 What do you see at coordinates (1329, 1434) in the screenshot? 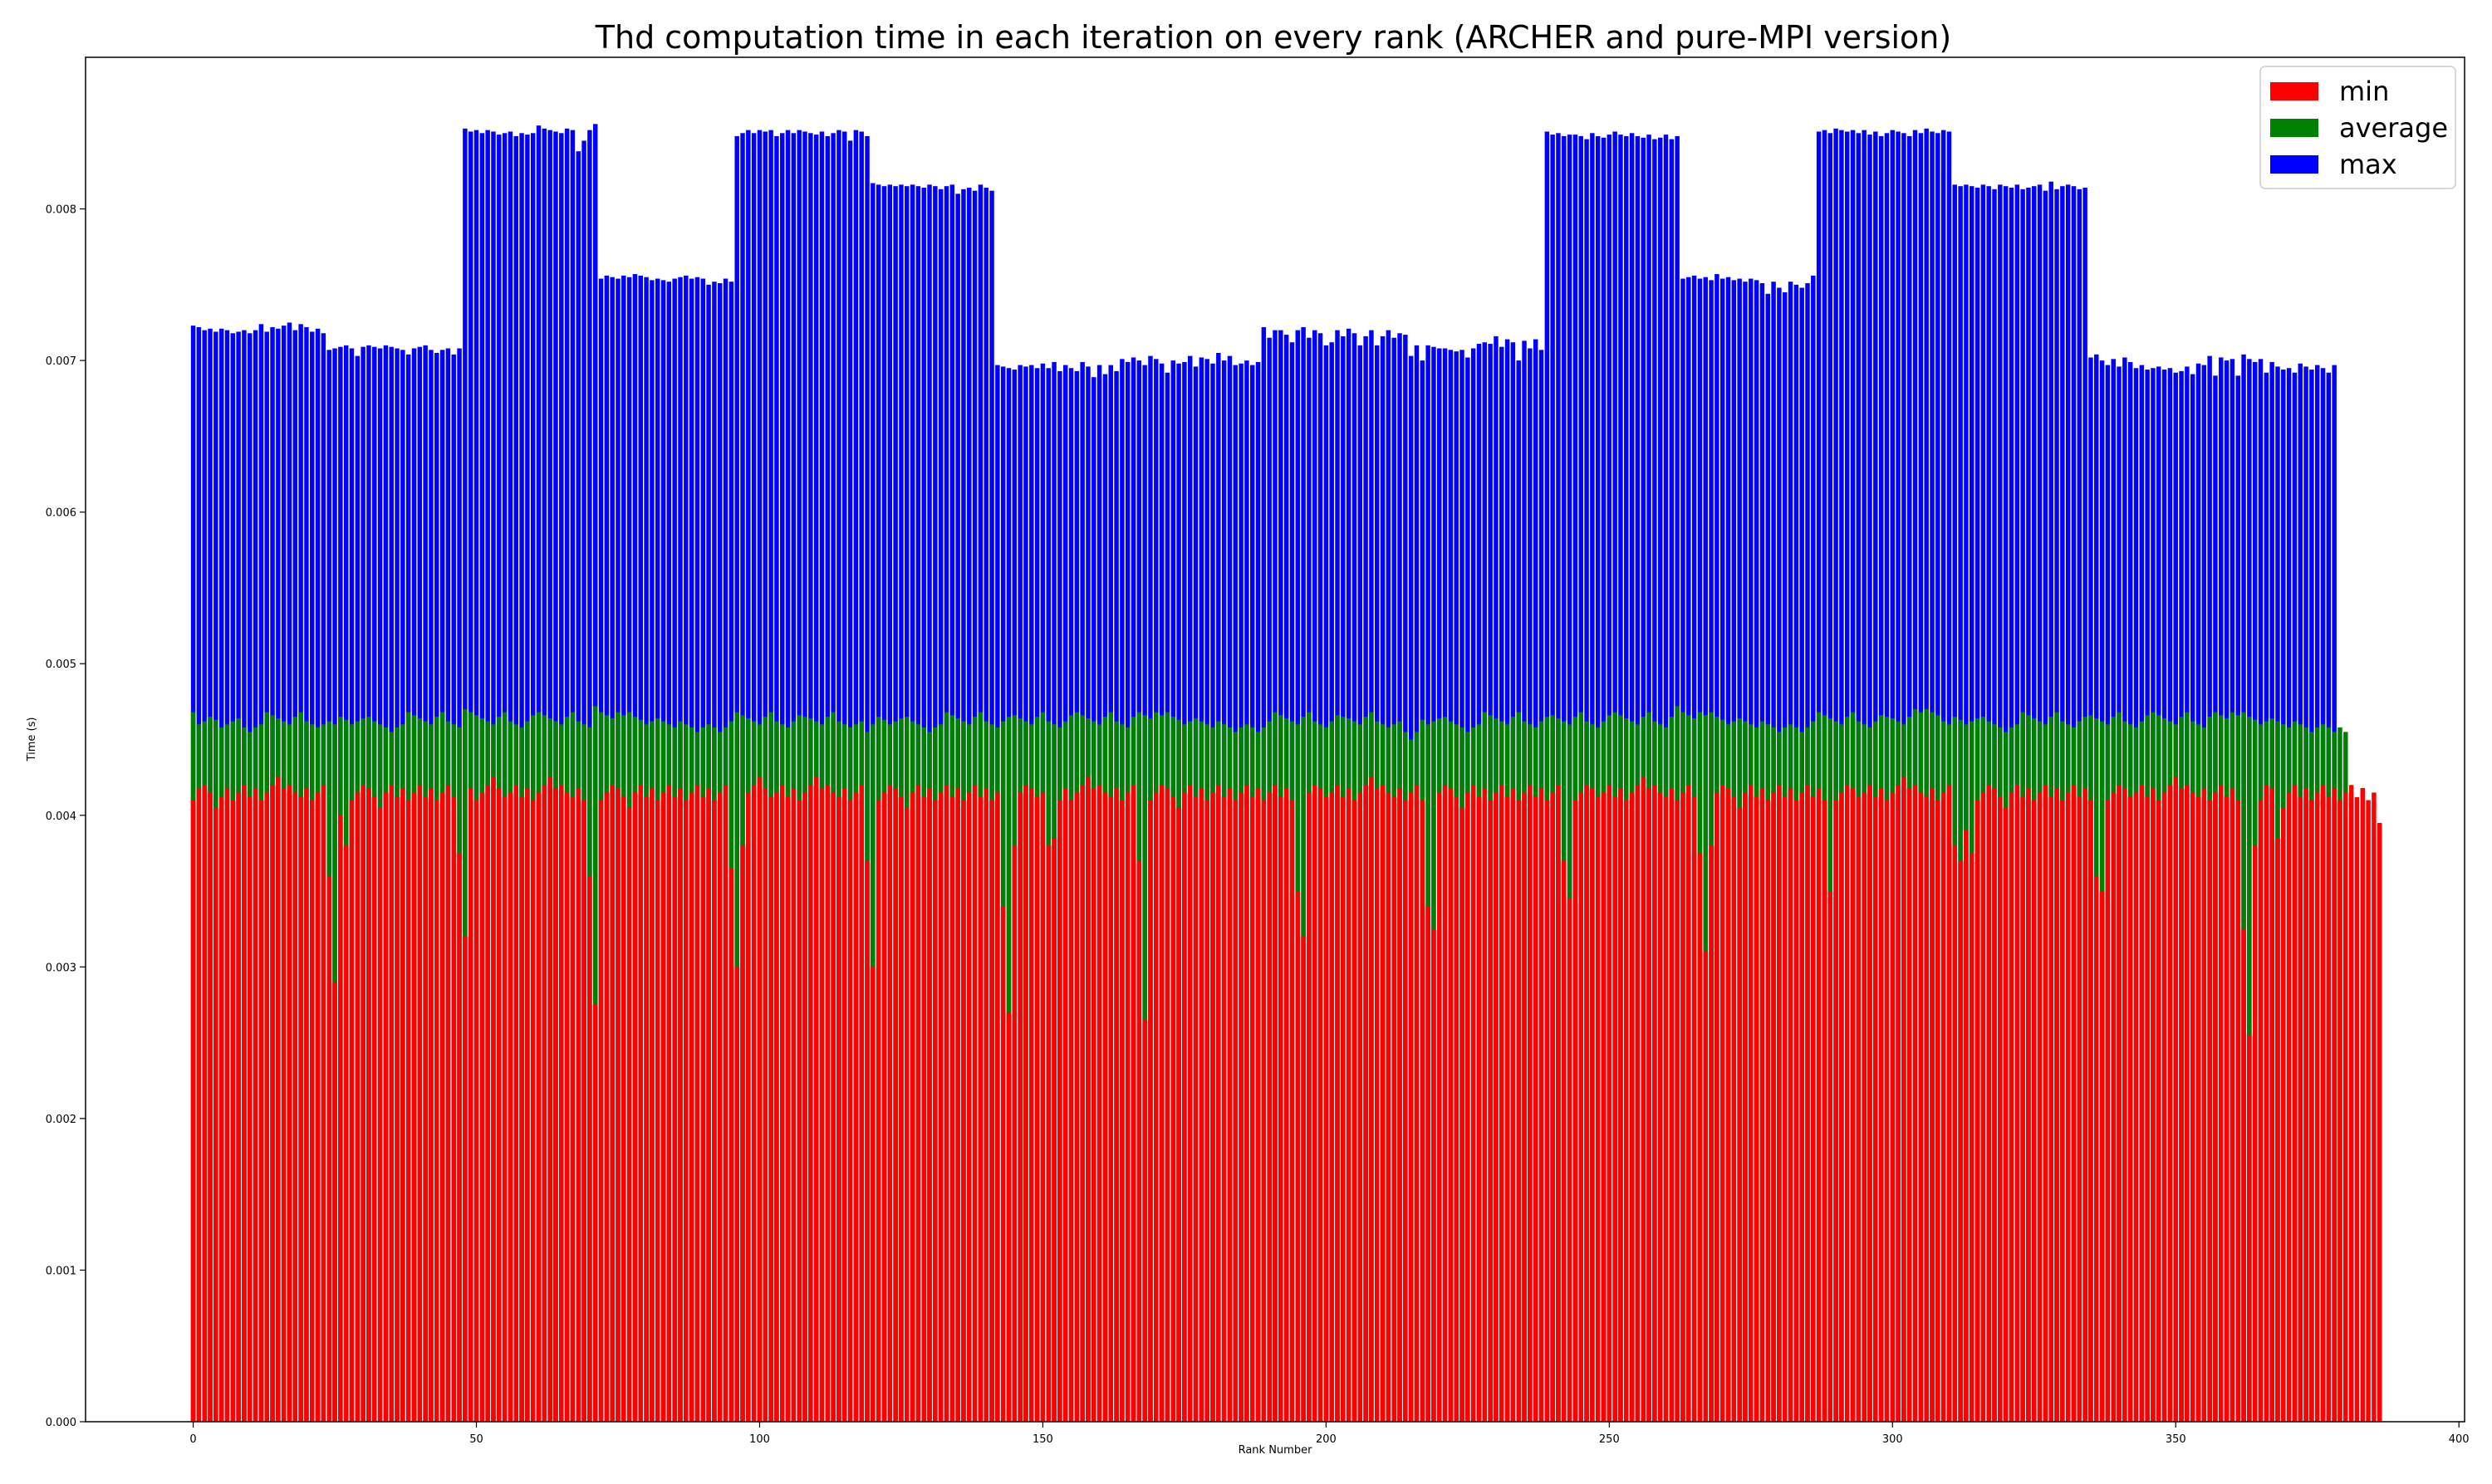
I see `x-axis-ticks: 0 50 100 150 200 250 300 350 400` at bounding box center [1329, 1434].